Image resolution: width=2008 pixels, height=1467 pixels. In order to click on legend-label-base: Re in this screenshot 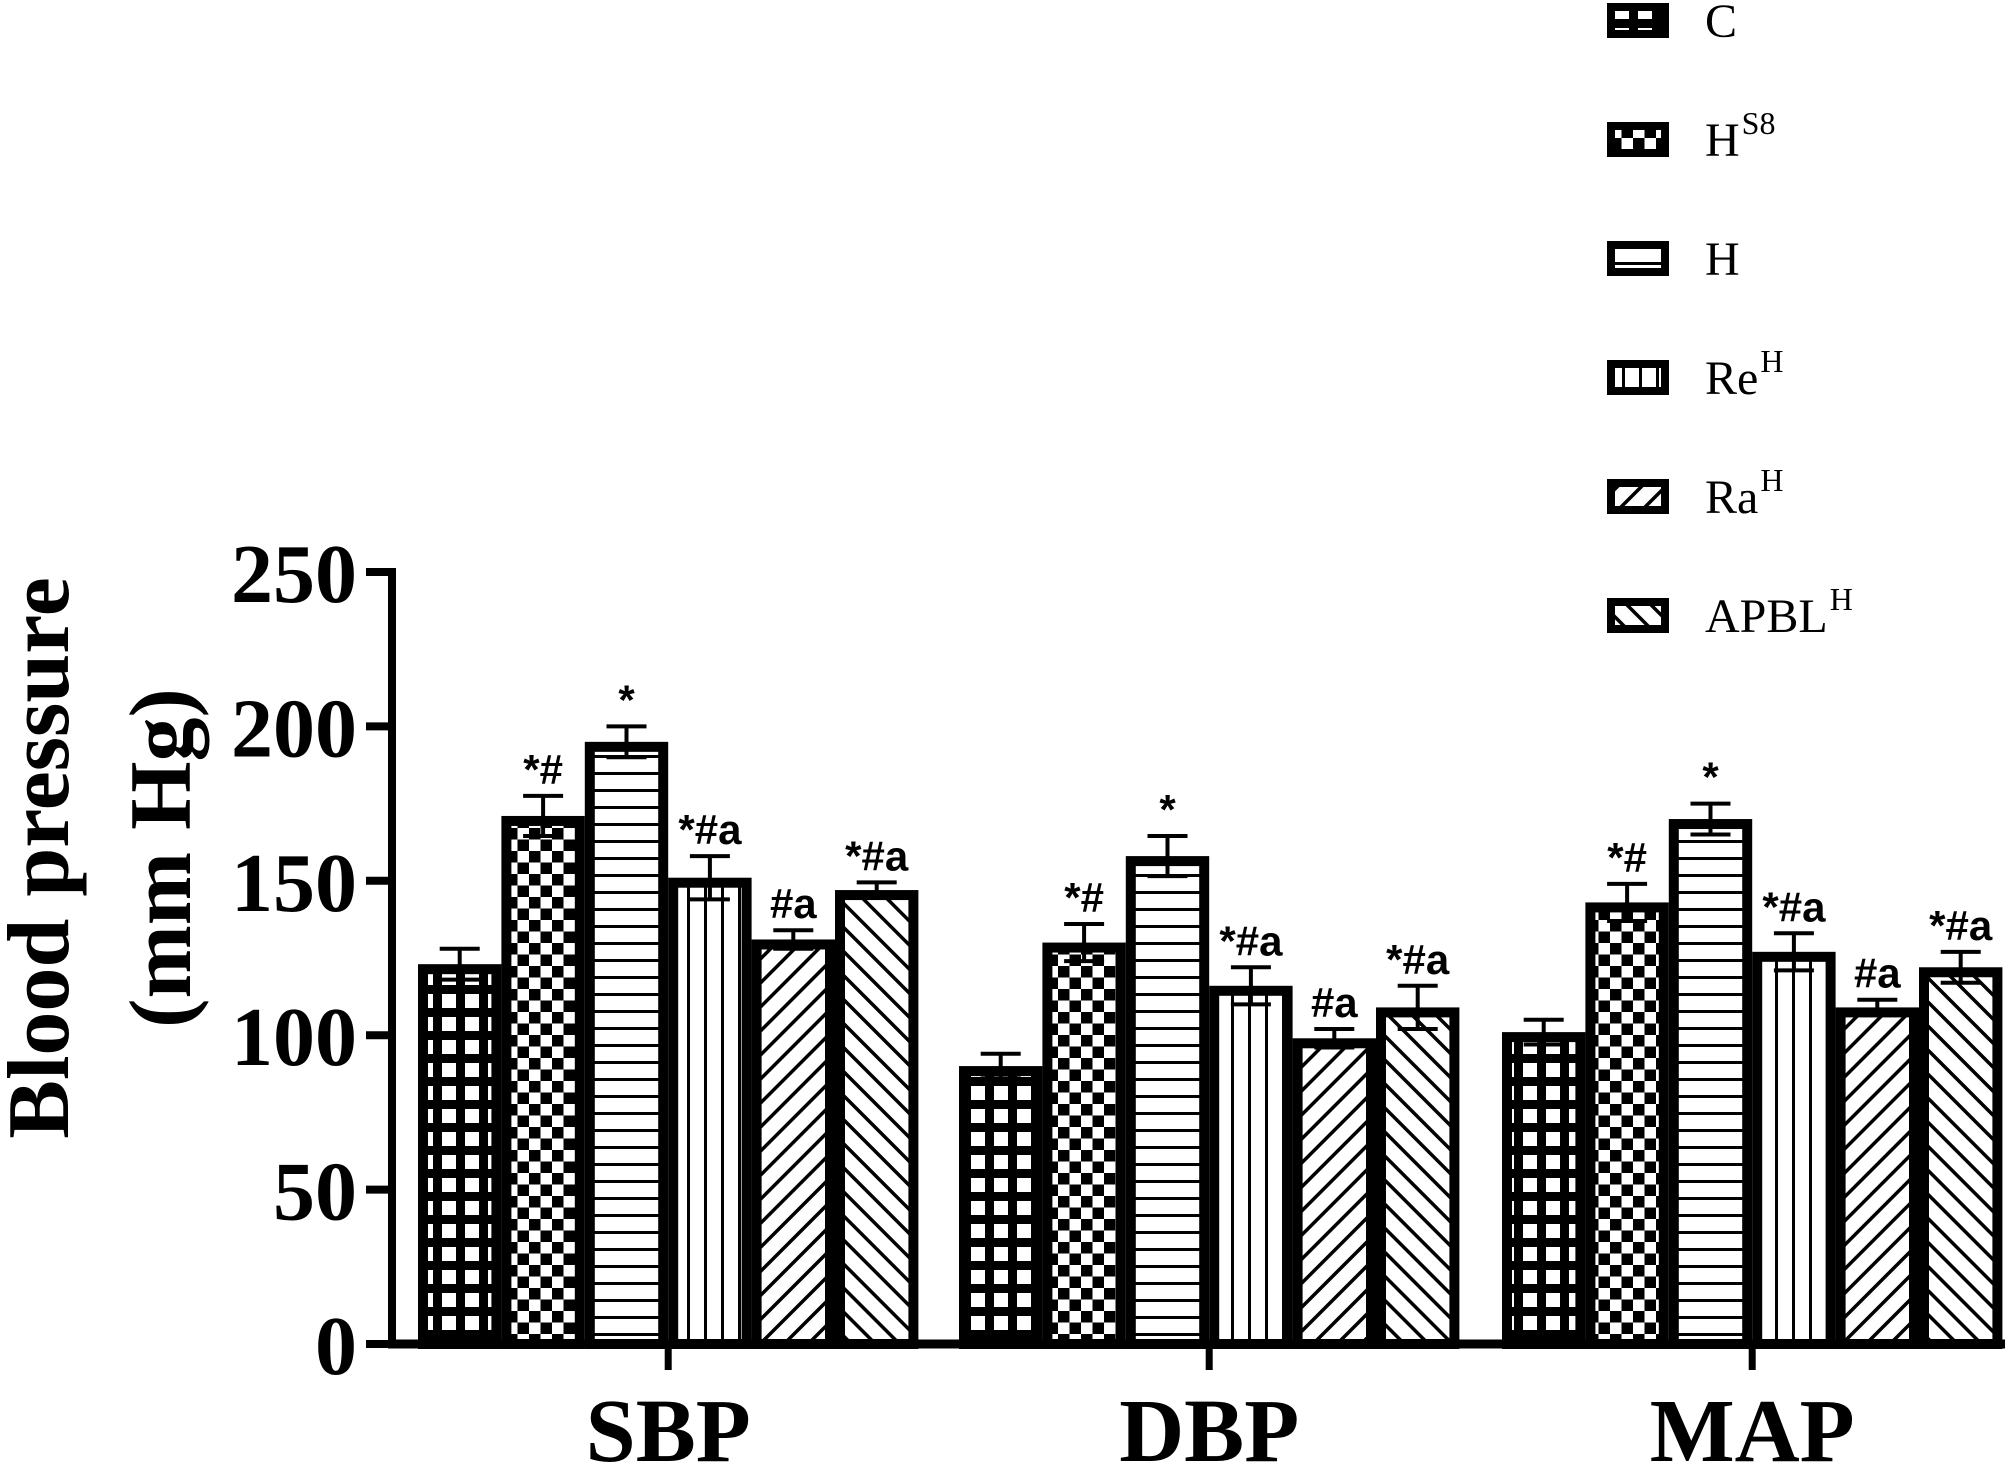, I will do `click(1731, 378)`.